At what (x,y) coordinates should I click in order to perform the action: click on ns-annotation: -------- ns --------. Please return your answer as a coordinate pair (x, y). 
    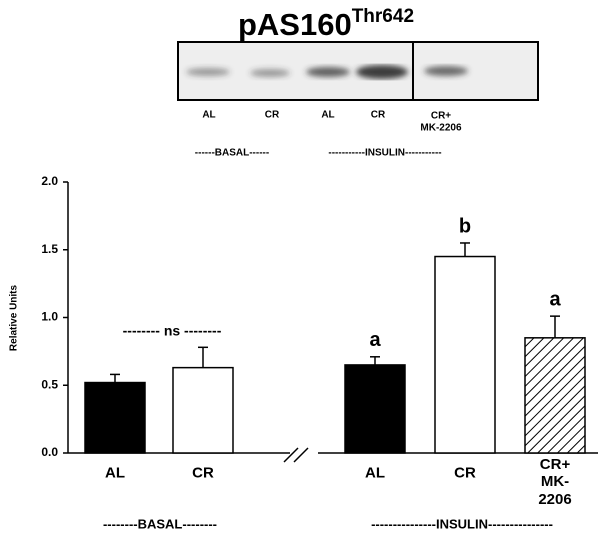
    Looking at the image, I should click on (172, 331).